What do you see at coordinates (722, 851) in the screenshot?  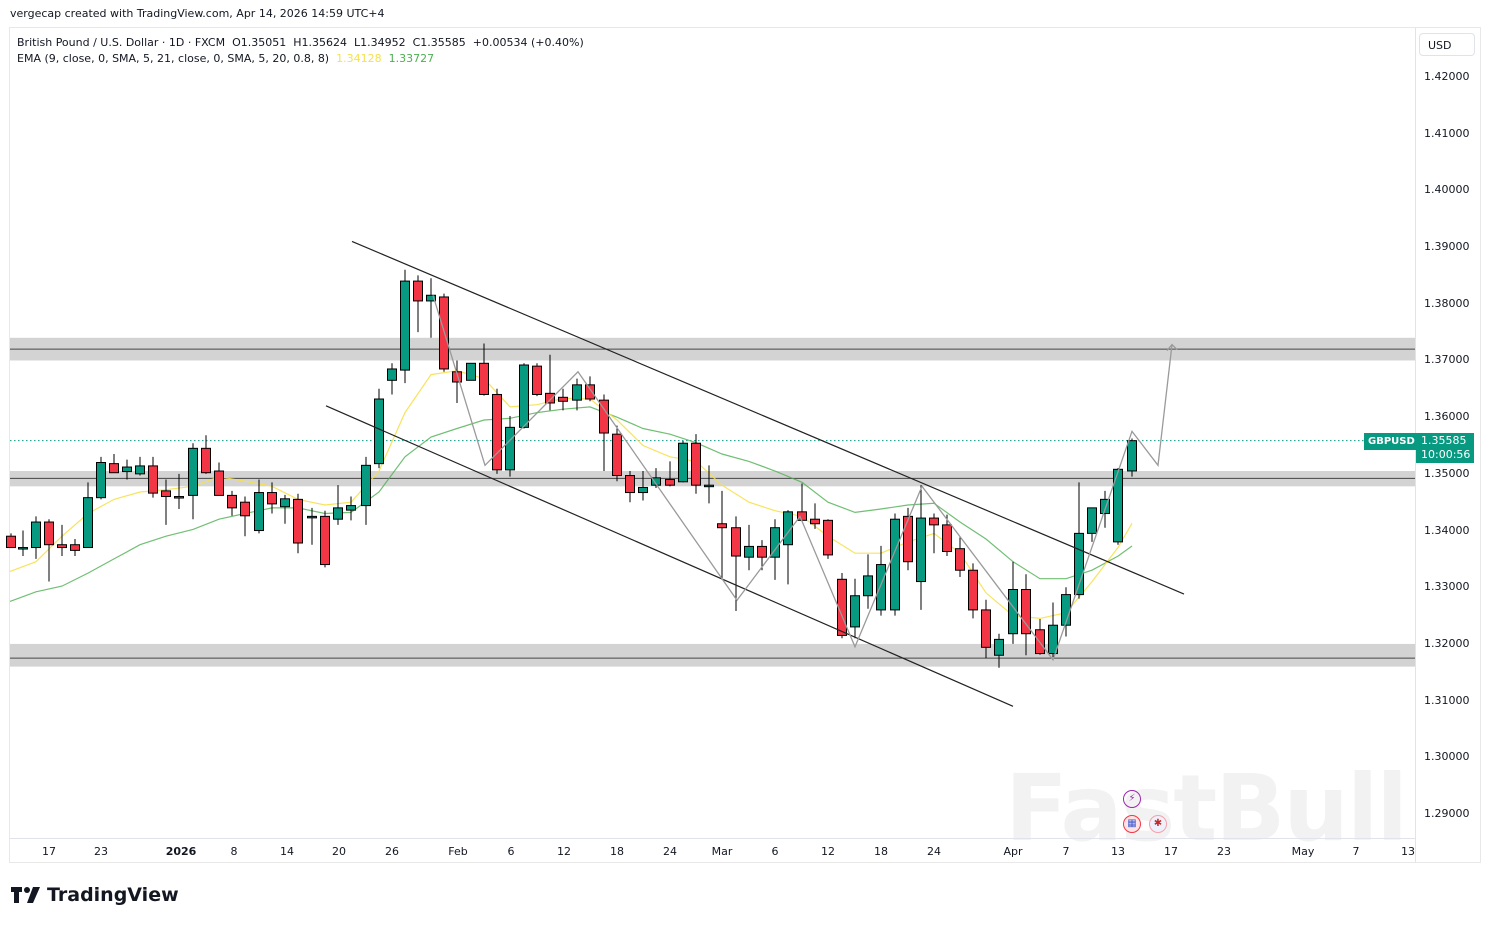 I see `time-tick: Mar` at bounding box center [722, 851].